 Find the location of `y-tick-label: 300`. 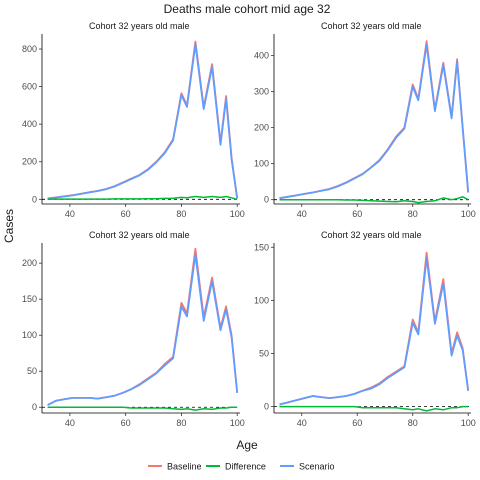

y-tick-label: 300 is located at coordinates (261, 92).